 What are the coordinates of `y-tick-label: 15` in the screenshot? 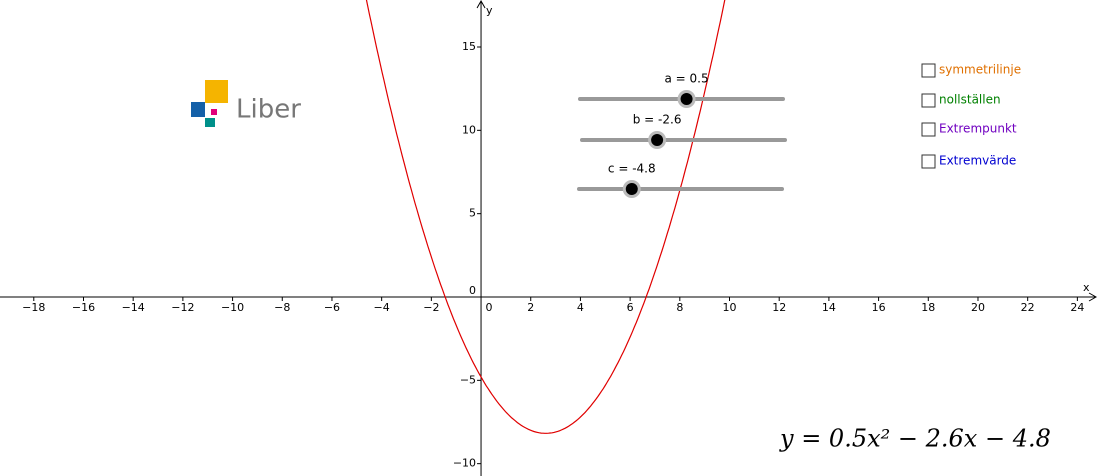 It's located at (469, 46).